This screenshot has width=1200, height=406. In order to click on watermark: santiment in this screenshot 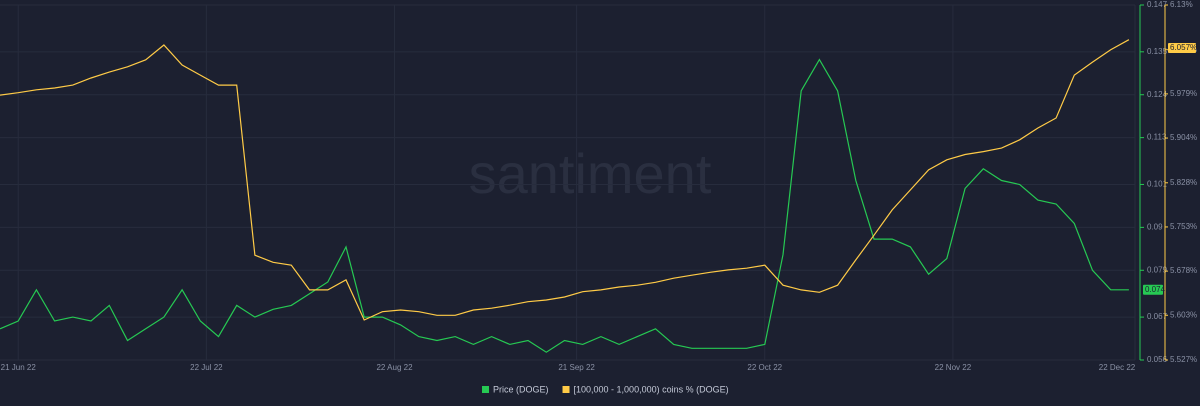, I will do `click(590, 173)`.